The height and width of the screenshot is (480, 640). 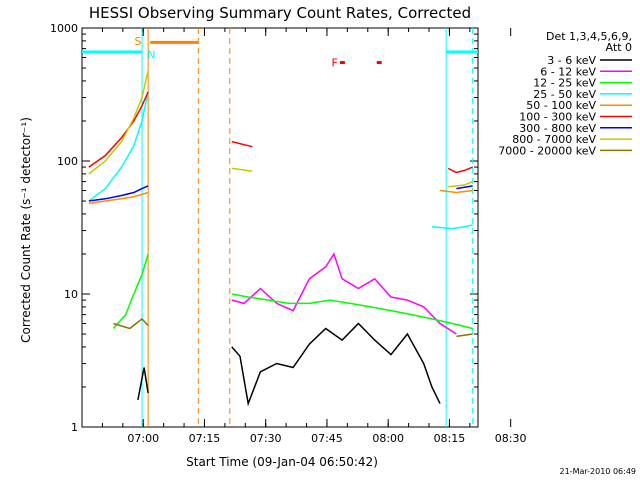 What do you see at coordinates (564, 94) in the screenshot?
I see `legend-label: 25 - 50 keV` at bounding box center [564, 94].